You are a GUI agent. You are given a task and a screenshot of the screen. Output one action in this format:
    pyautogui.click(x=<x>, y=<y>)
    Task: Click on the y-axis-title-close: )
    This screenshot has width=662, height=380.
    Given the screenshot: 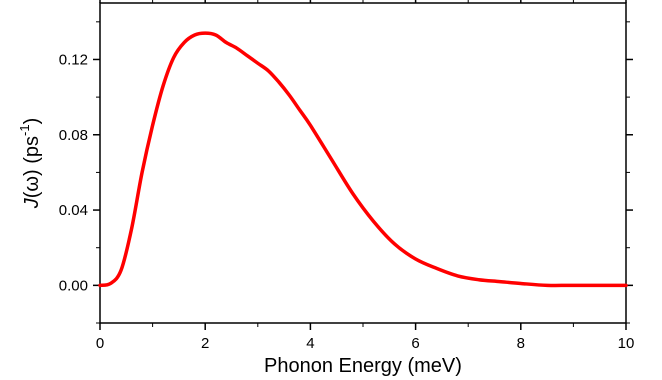 What is the action you would take?
    pyautogui.click(x=32, y=121)
    